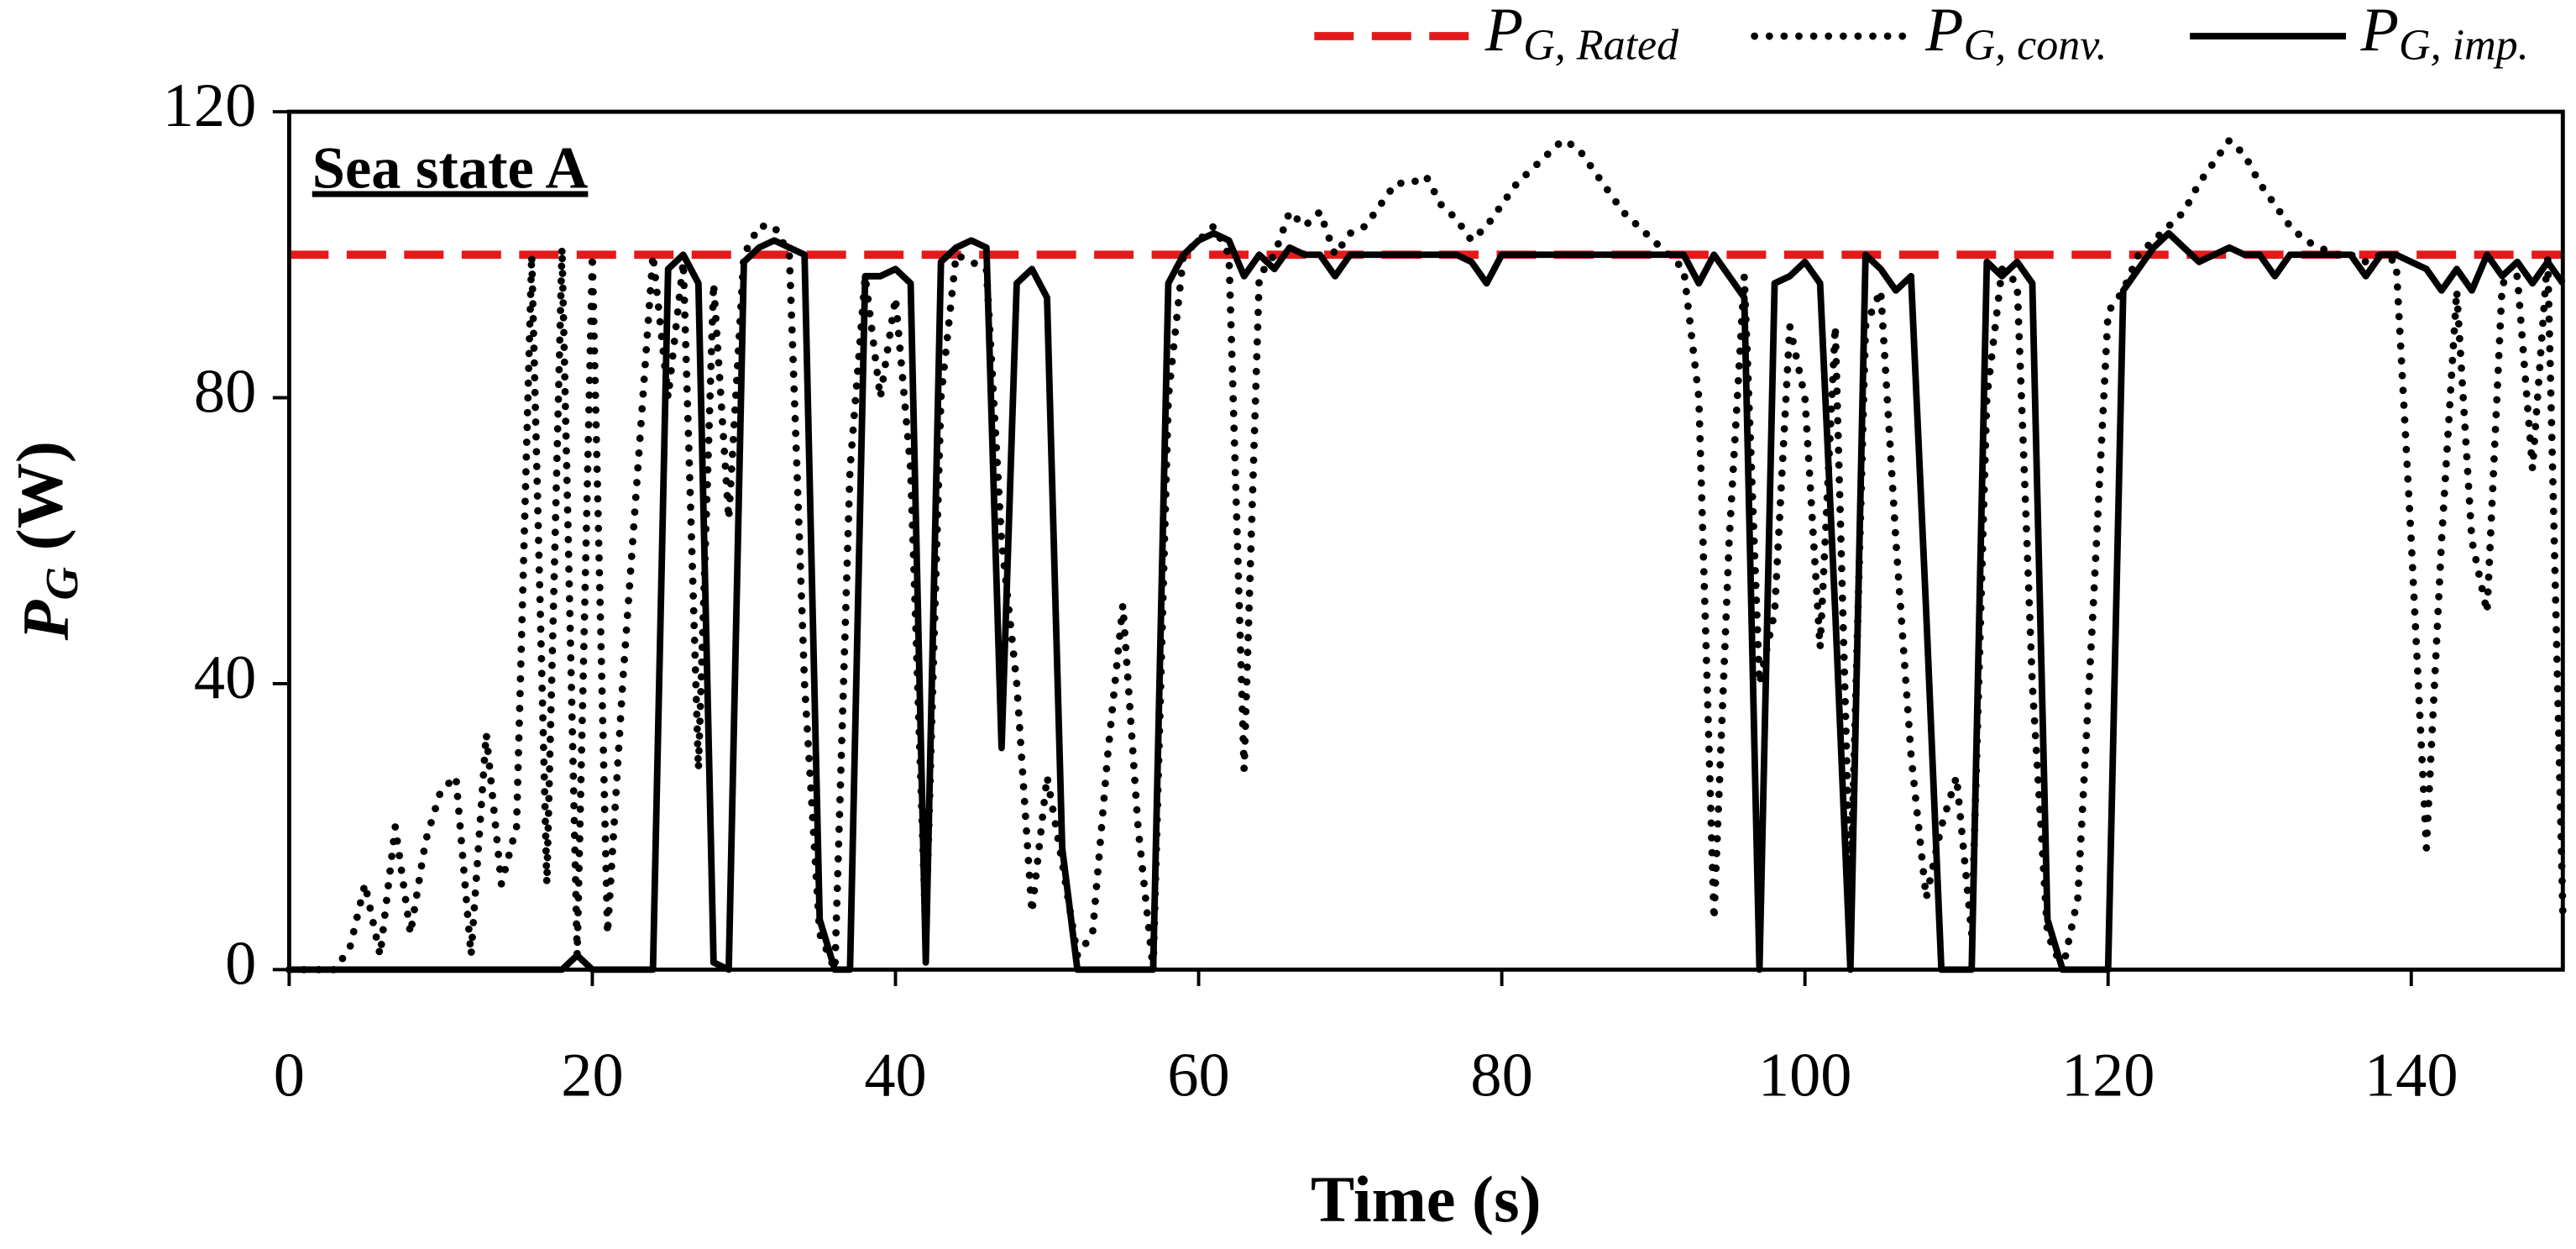  I want to click on x-tick-label: 60, so click(1198, 1075).